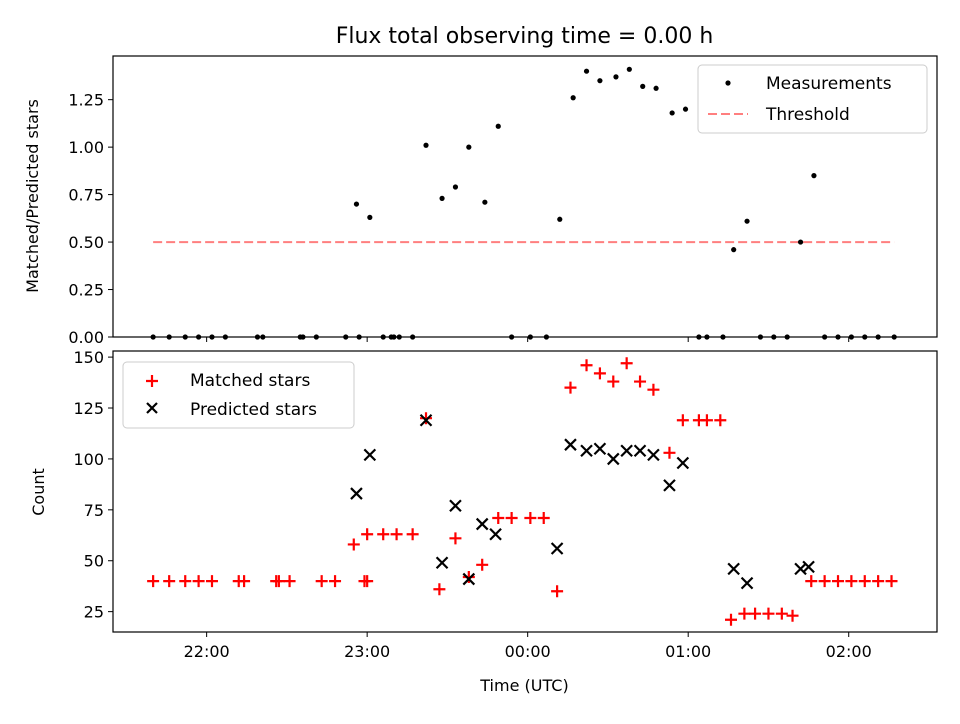  I want to click on chart-title: Flux total observing time = 0.00 h, so click(525, 36).